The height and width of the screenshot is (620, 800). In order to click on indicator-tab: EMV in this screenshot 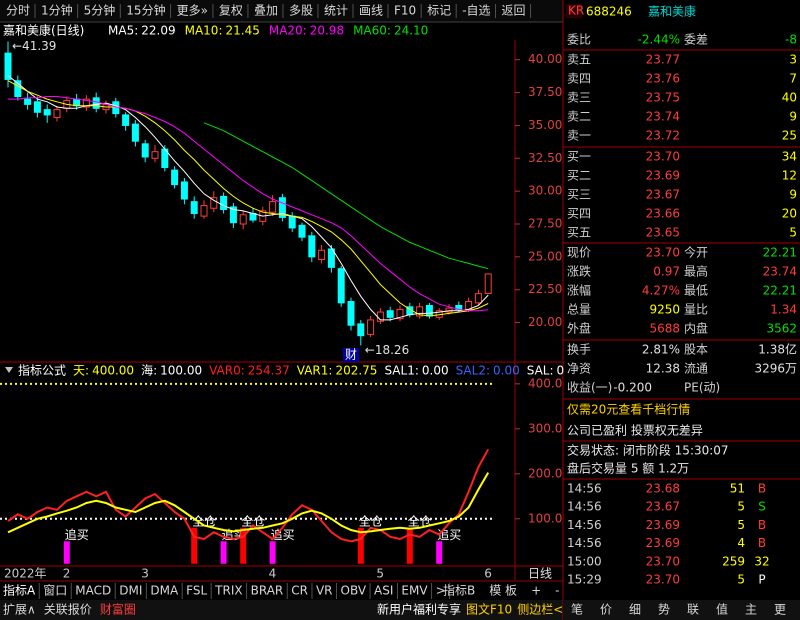, I will do `click(414, 591)`.